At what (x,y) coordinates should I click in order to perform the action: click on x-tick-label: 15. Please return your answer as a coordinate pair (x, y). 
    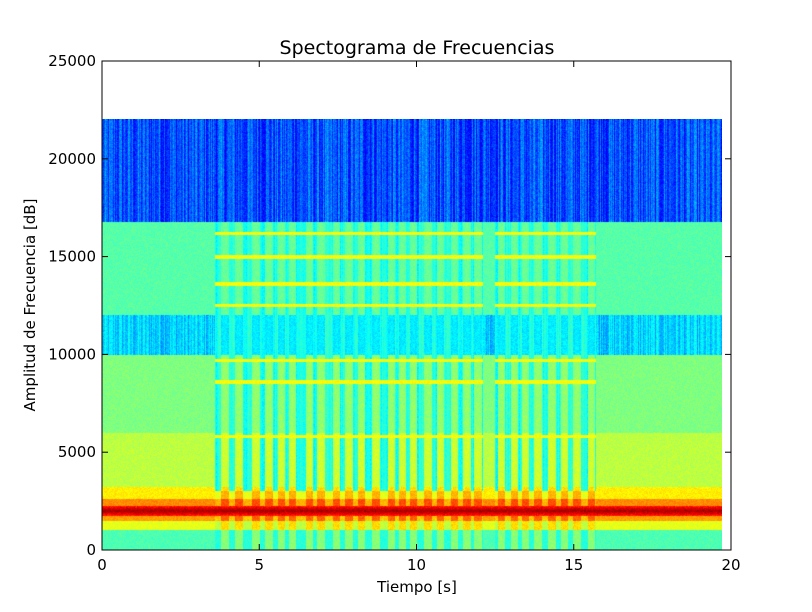
    Looking at the image, I should click on (573, 565).